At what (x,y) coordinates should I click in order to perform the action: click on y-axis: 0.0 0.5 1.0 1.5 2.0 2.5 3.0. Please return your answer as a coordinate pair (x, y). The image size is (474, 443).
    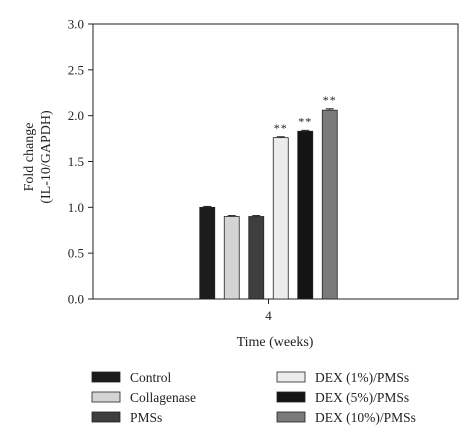
    Looking at the image, I should click on (80, 162).